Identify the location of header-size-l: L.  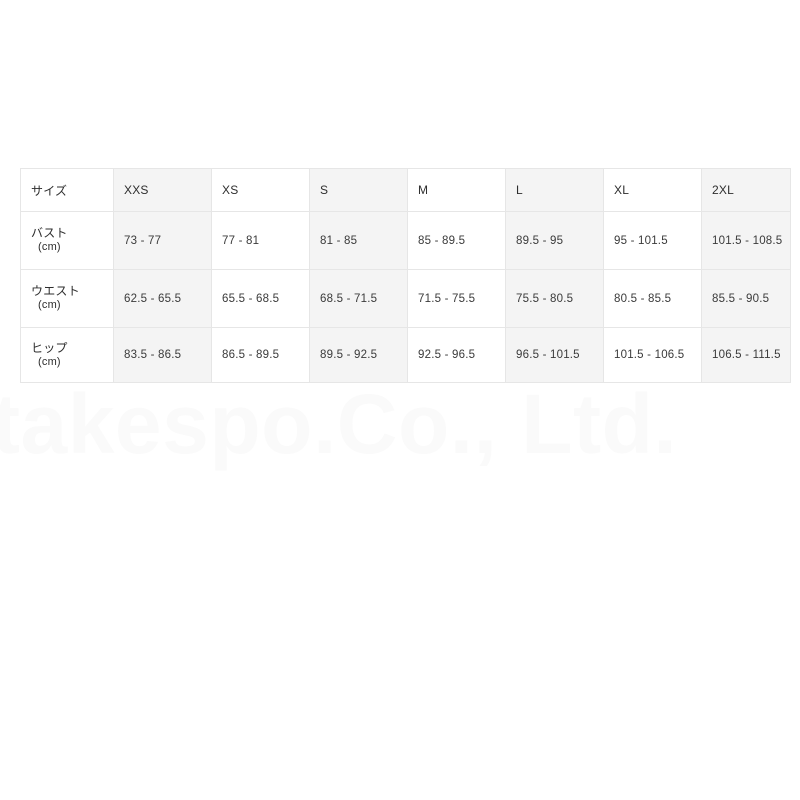
(519, 190).